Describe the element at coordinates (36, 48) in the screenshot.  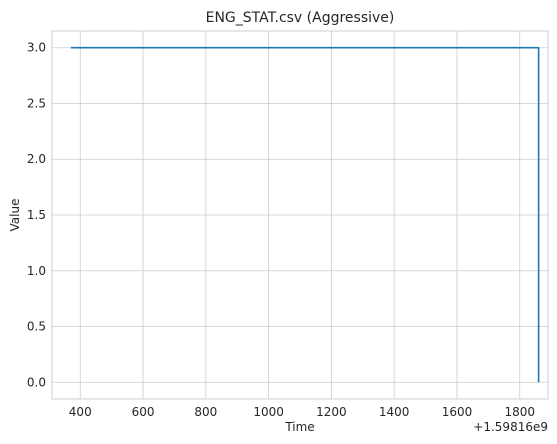
I see `y-tick-label: 3.0` at that location.